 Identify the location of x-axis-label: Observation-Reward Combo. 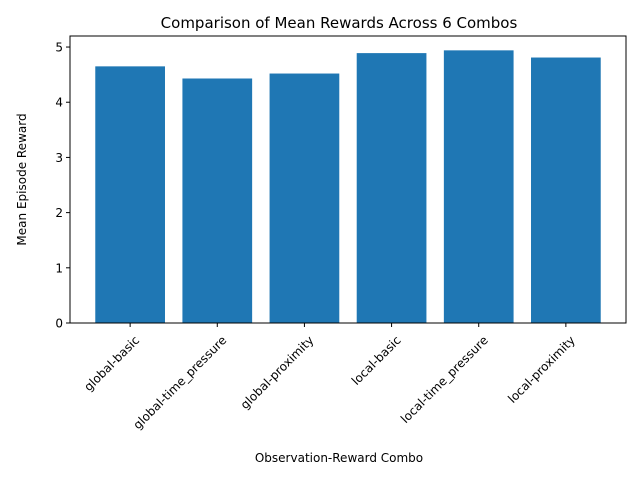
(339, 458).